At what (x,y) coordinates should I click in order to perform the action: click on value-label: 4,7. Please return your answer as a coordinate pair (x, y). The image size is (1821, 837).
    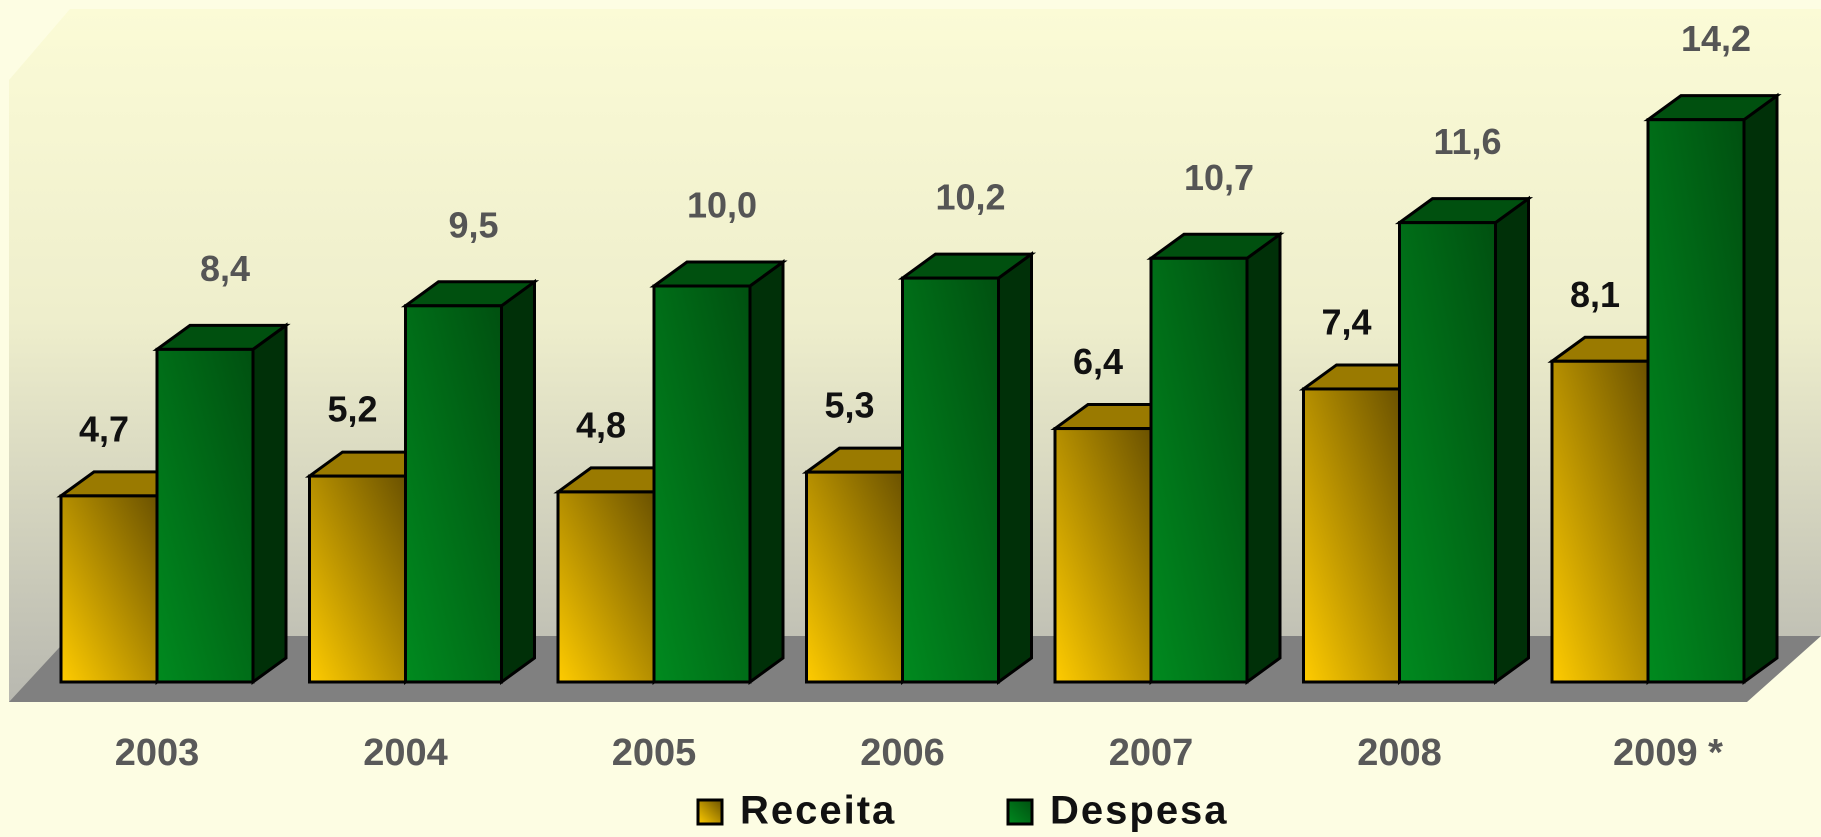
    Looking at the image, I should click on (104, 428).